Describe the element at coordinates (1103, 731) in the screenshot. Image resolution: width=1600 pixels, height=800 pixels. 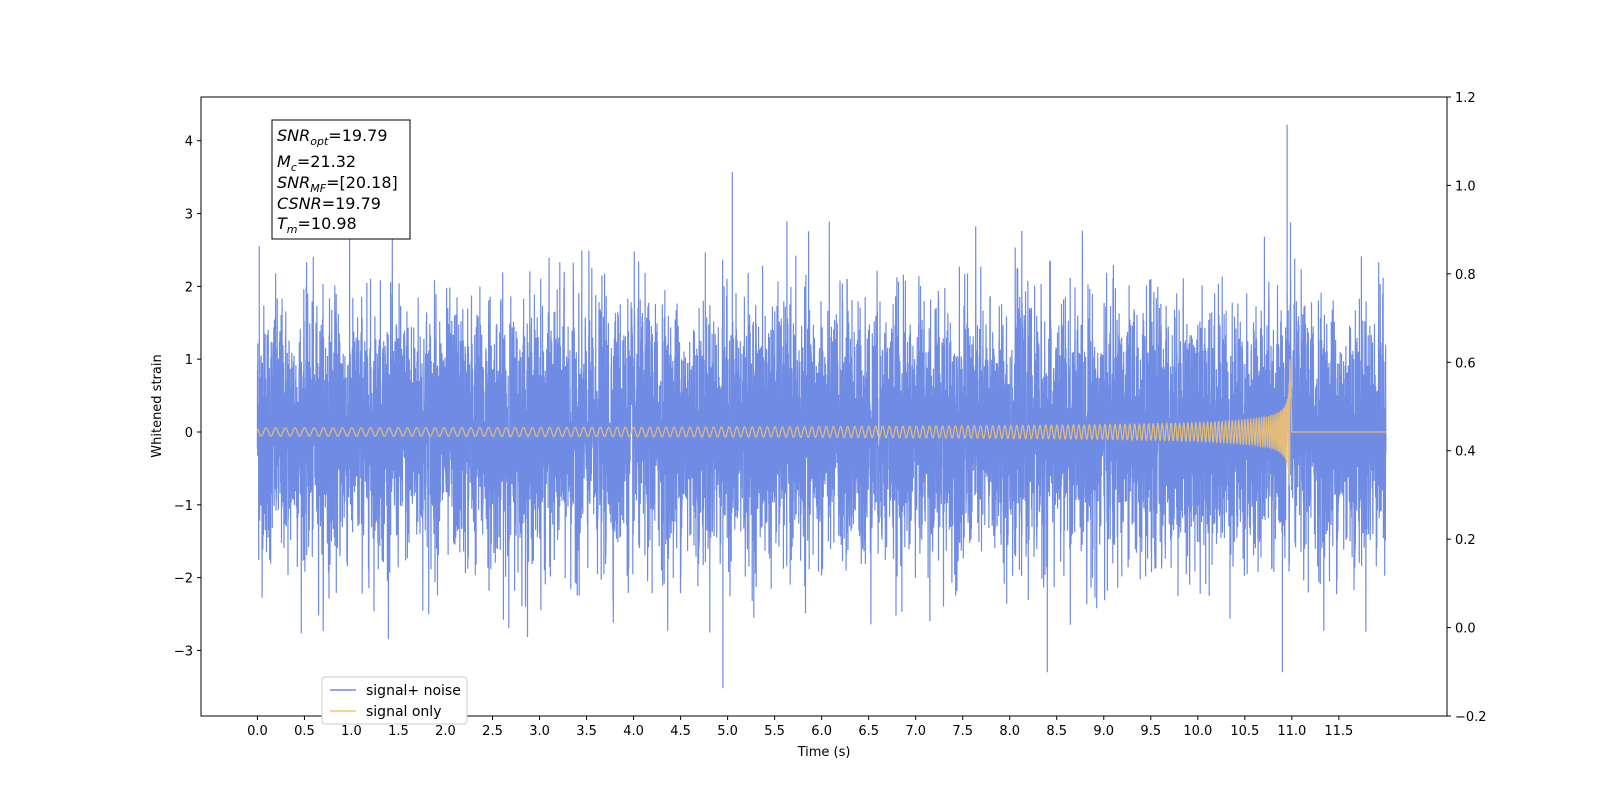
I see `x-tick-label: 9.0` at that location.